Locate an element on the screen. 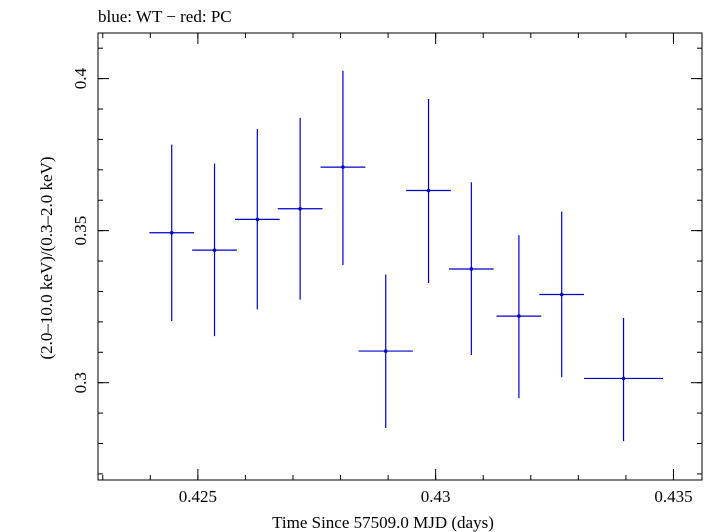 The image size is (705, 532). y-tick-label: 0.35 is located at coordinates (80, 231).